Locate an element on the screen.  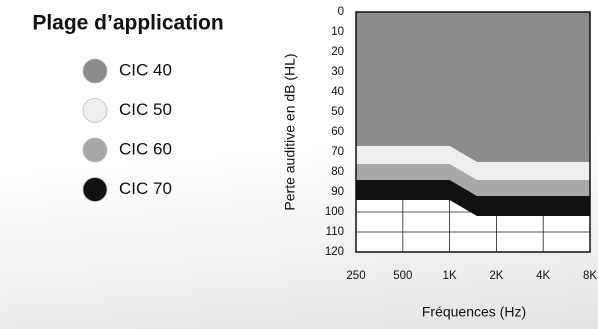
legend-label: CIC 40 is located at coordinates (145, 69).